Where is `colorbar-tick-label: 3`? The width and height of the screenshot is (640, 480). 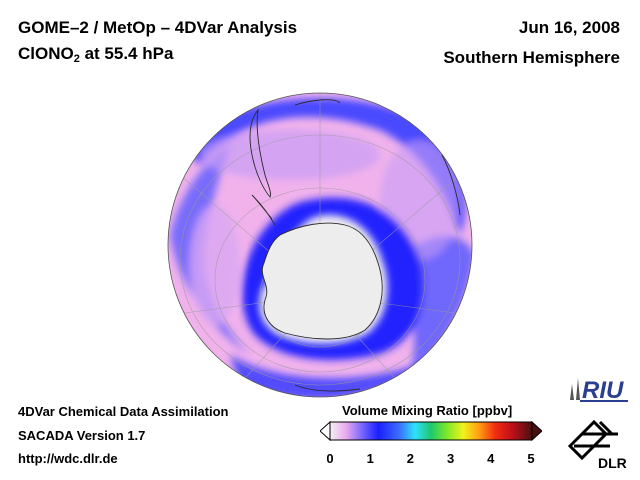
colorbar-tick-label: 3 is located at coordinates (450, 458).